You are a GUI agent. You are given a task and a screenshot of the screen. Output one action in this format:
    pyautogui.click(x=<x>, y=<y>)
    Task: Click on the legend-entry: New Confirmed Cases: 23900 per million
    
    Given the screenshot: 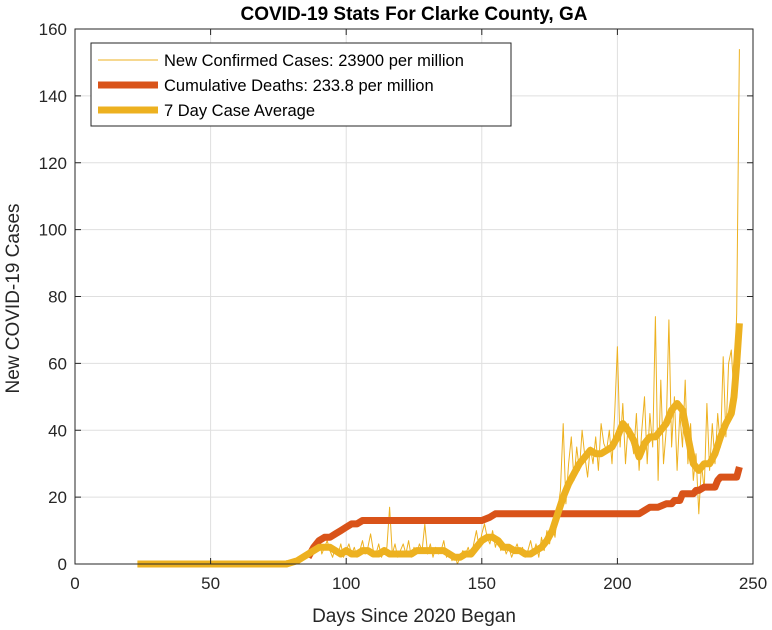 What is the action you would take?
    pyautogui.click(x=314, y=61)
    